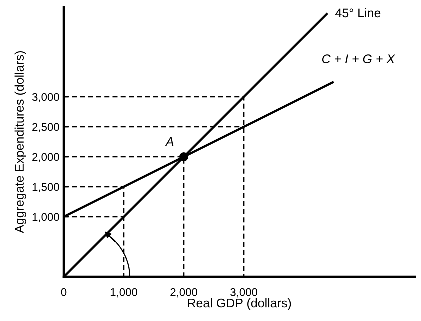 The height and width of the screenshot is (321, 421). I want to click on y-axis-title: Aggregate Expenditures (dollars), so click(20, 142).